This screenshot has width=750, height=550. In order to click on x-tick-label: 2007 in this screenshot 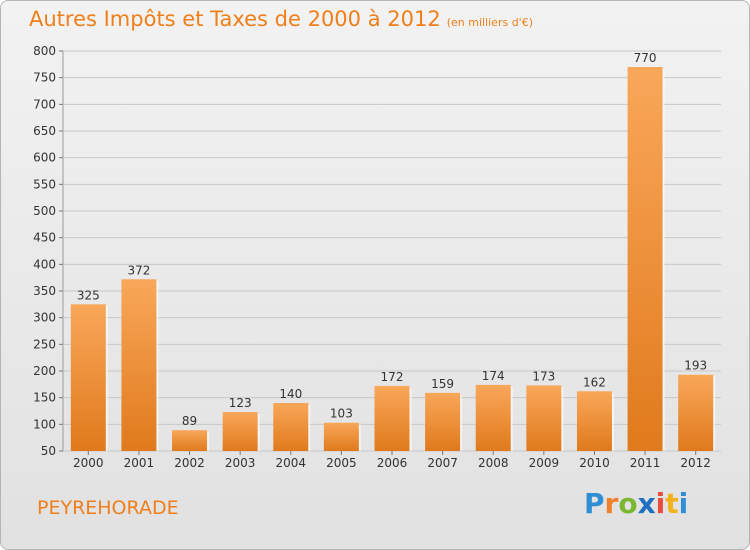, I will do `click(442, 463)`.